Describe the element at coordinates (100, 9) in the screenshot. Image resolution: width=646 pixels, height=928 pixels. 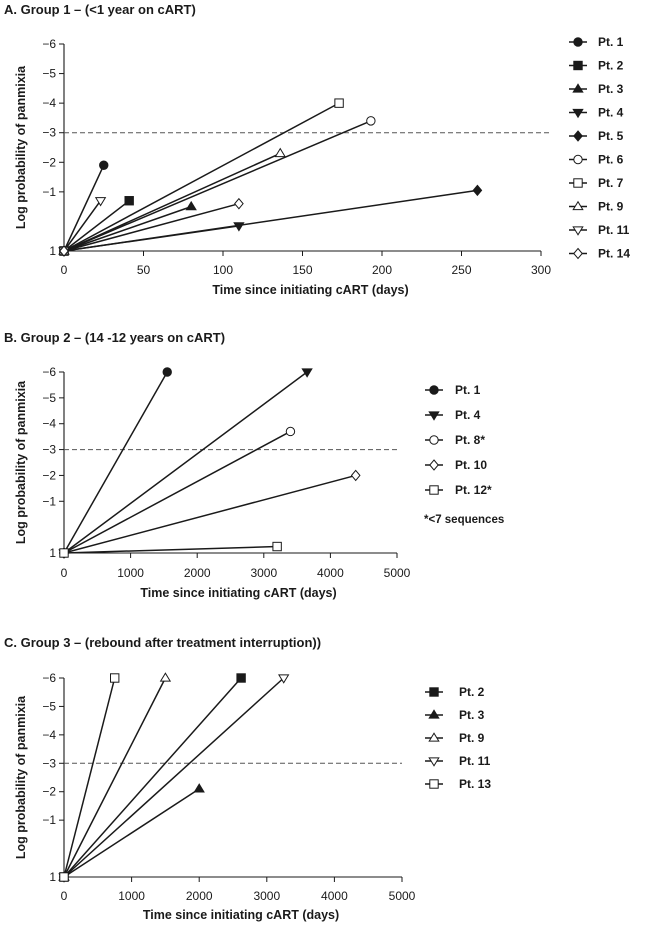
I see `chart-title: A. Group 1 – (<1 year on cART)` at that location.